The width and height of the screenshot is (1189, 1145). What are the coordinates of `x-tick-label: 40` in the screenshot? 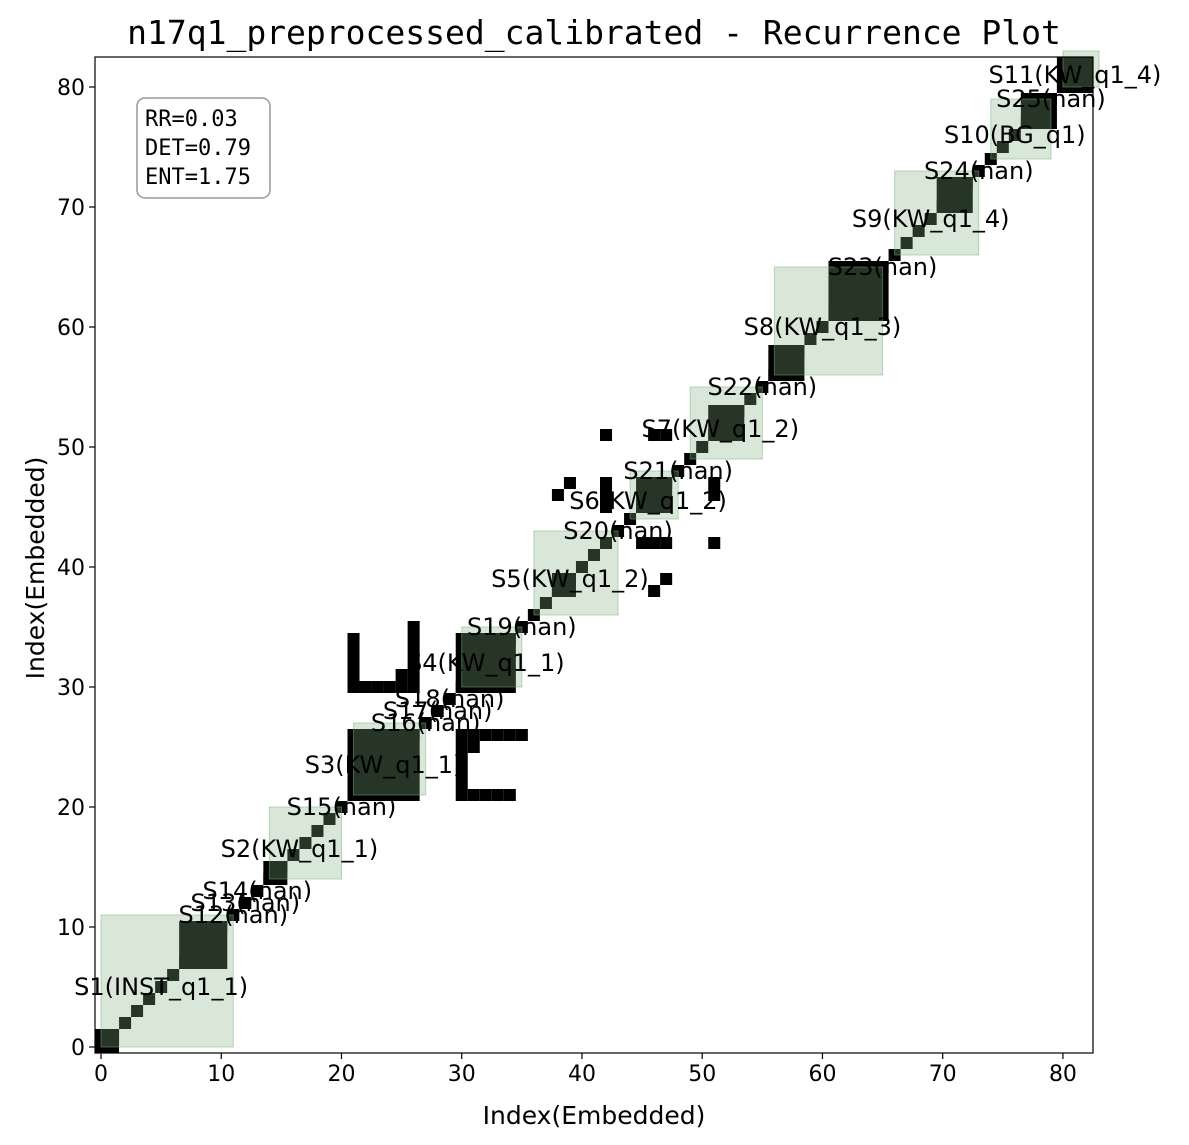 It's located at (582, 1074).